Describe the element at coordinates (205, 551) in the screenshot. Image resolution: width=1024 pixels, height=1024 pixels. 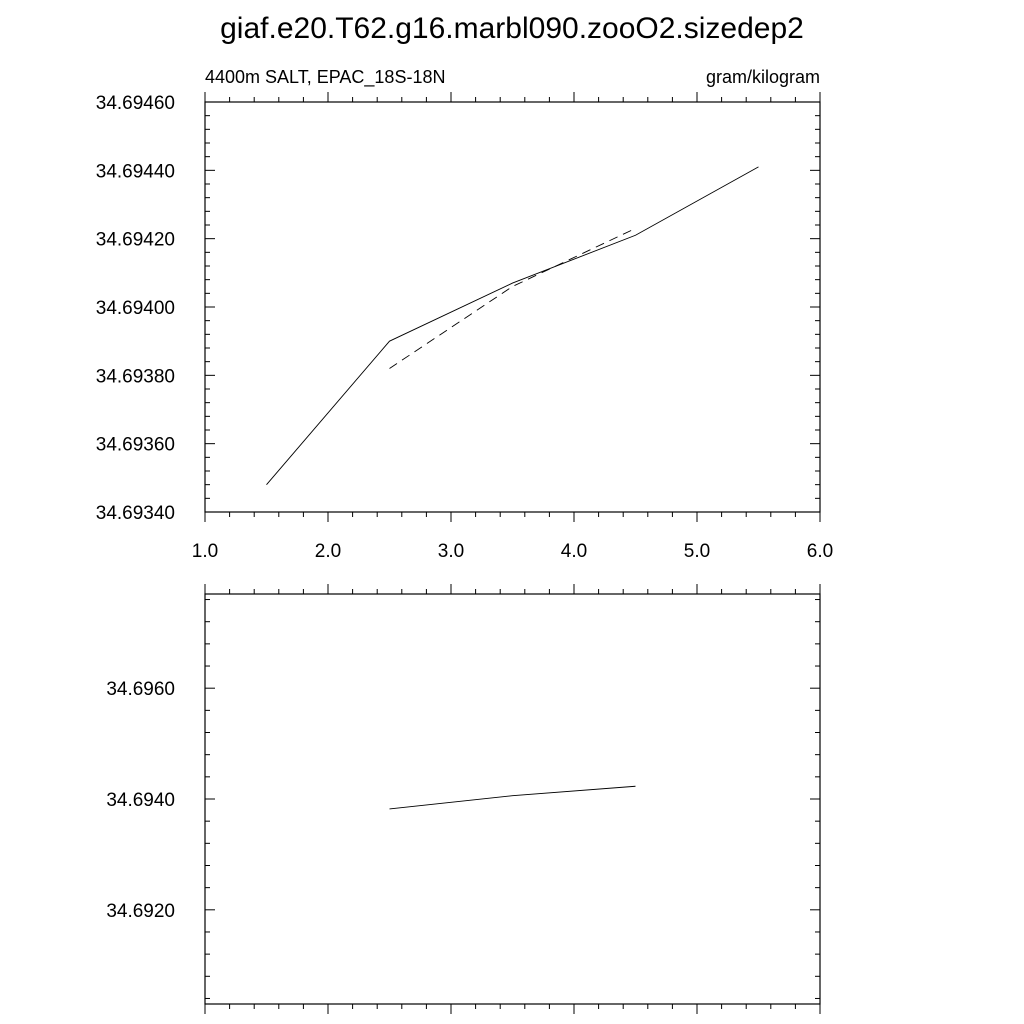
I see `x-tick-label: 1.0` at that location.